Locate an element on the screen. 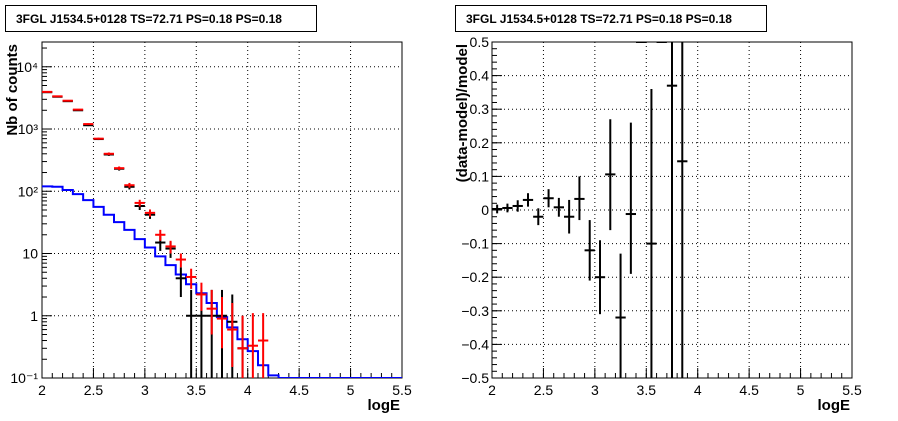  y-tick-label: 0.5 is located at coordinates (480, 42).